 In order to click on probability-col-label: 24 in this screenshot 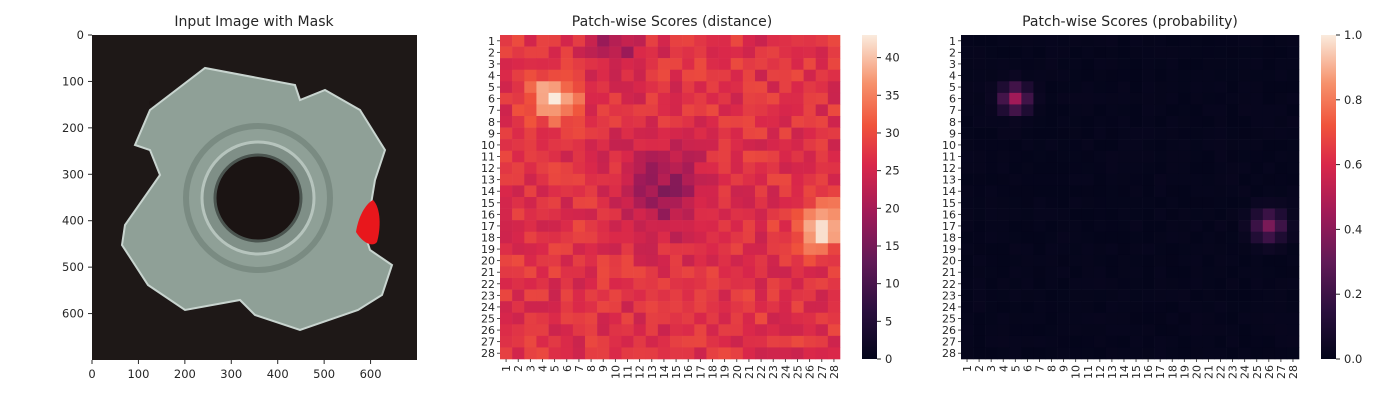, I will do `click(1245, 372)`.